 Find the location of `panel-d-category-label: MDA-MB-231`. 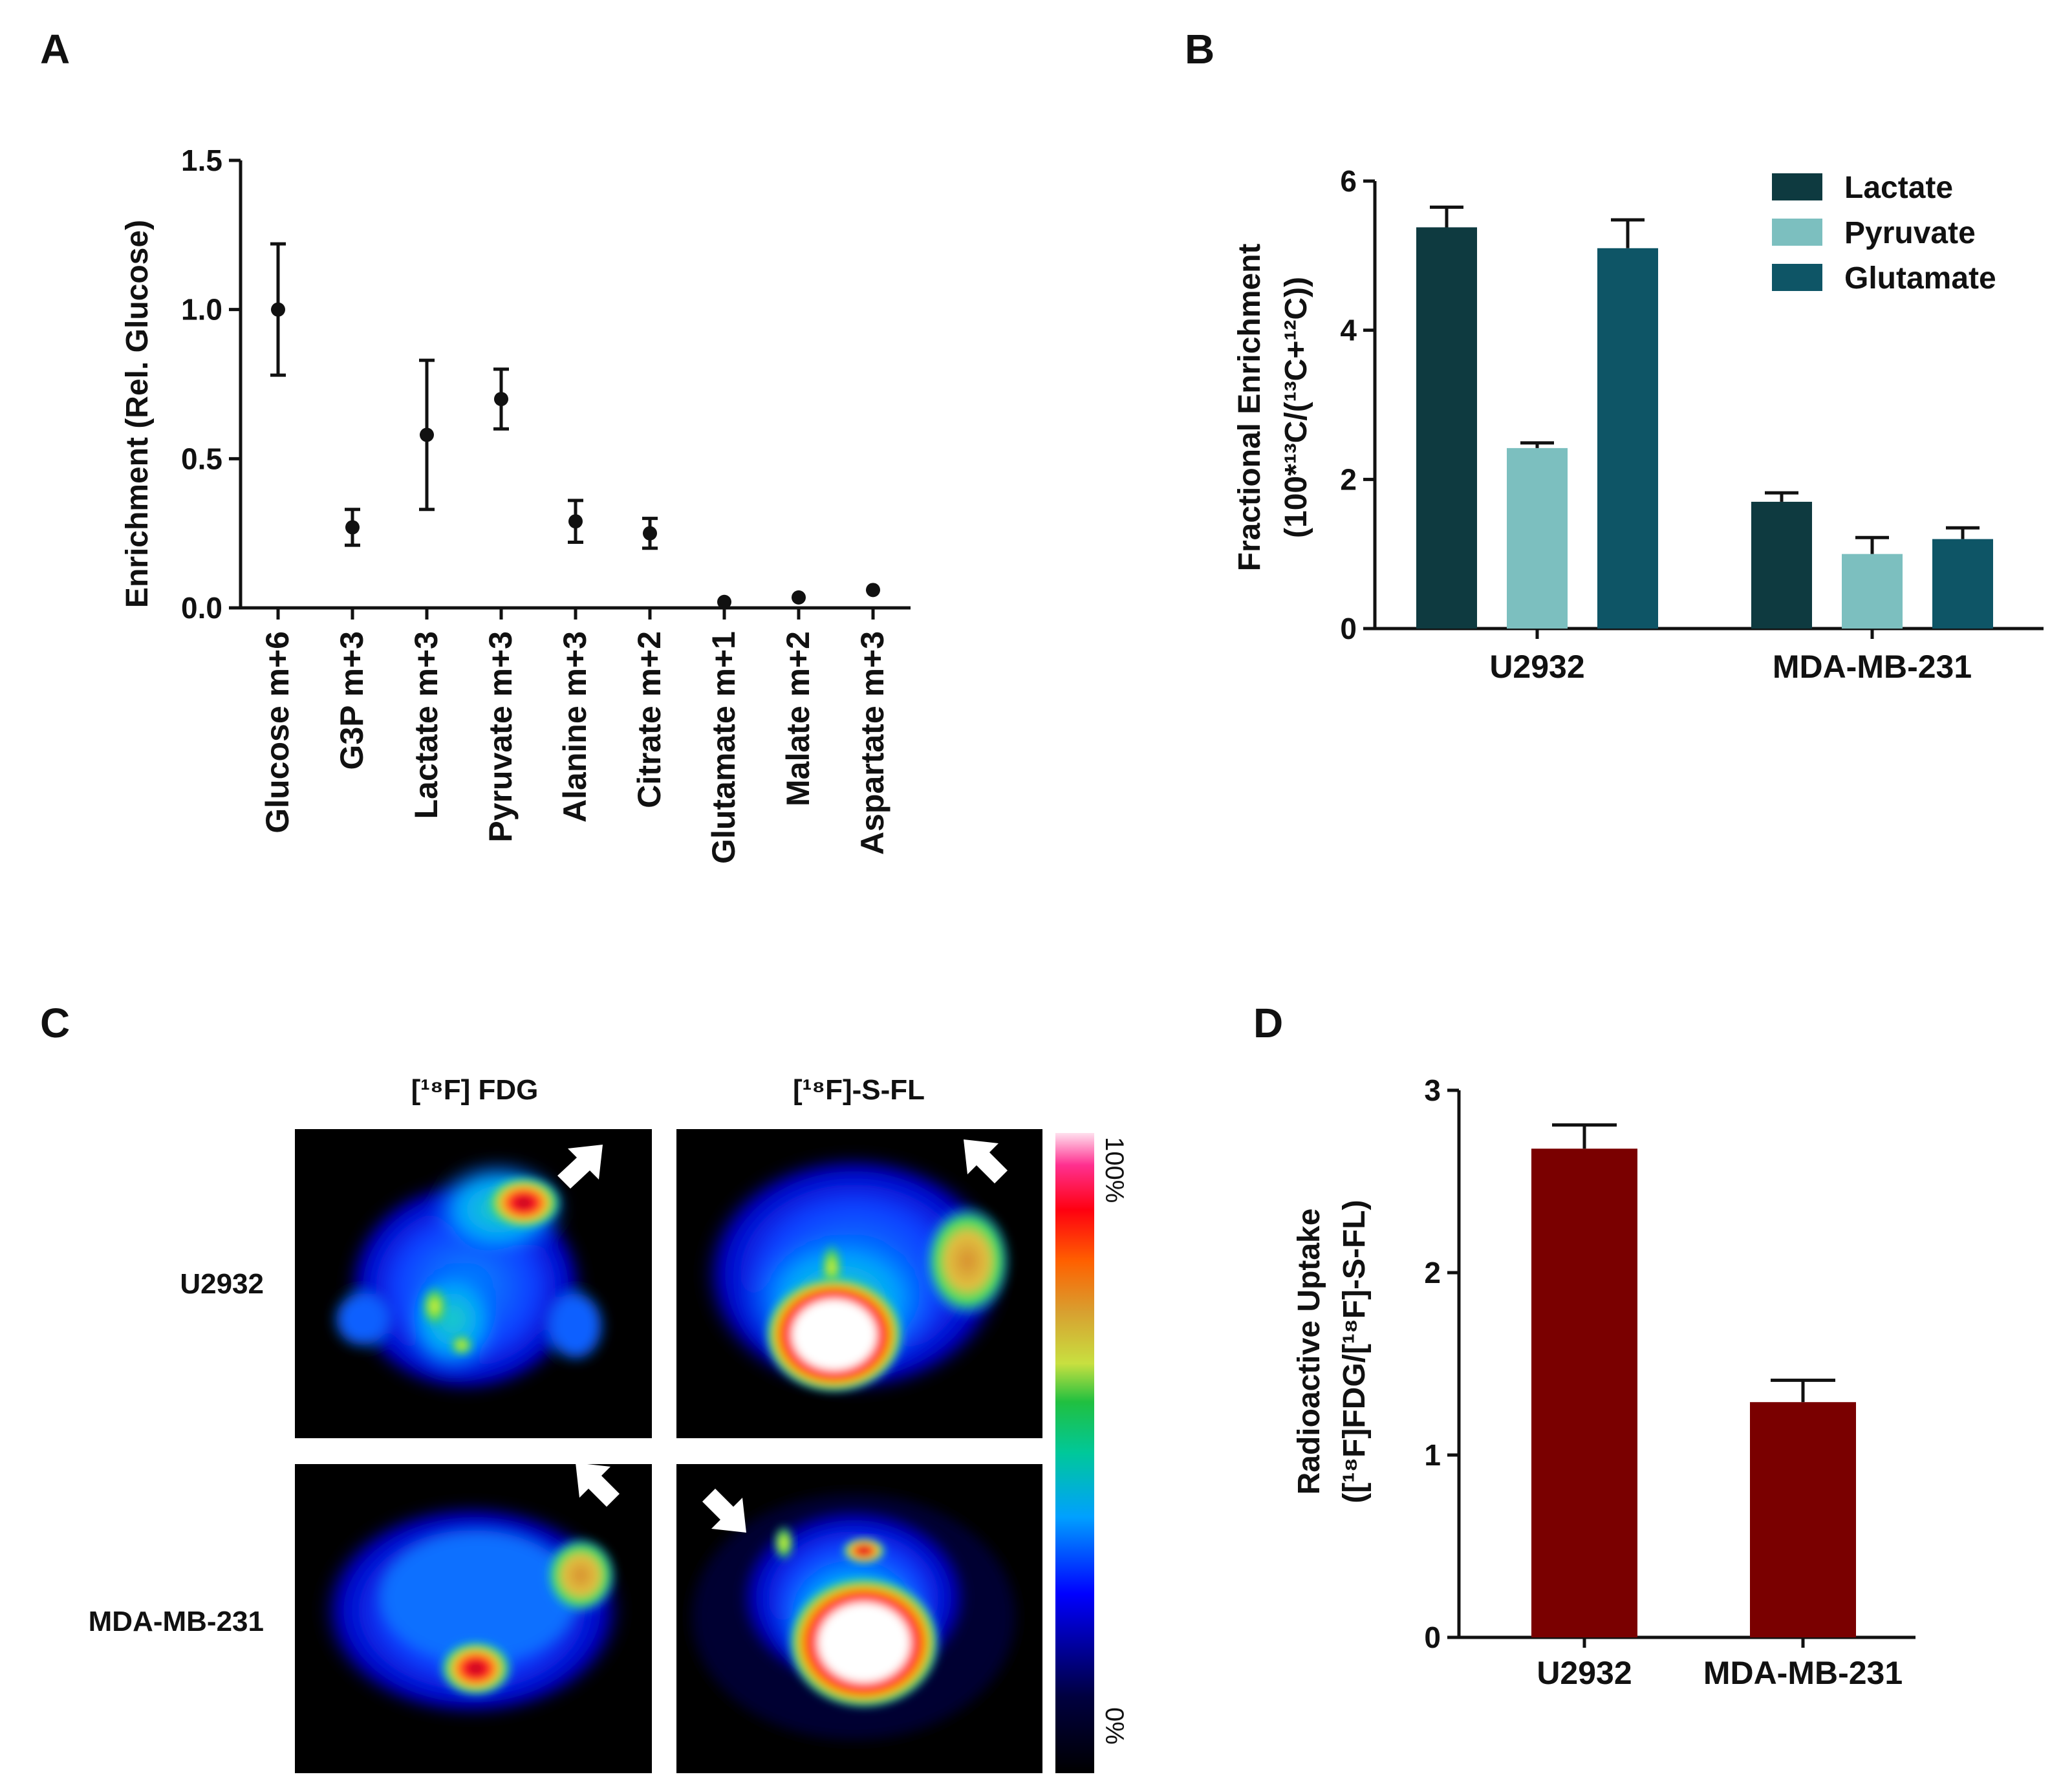

panel-d-category-label: MDA-MB-231 is located at coordinates (1803, 1673).